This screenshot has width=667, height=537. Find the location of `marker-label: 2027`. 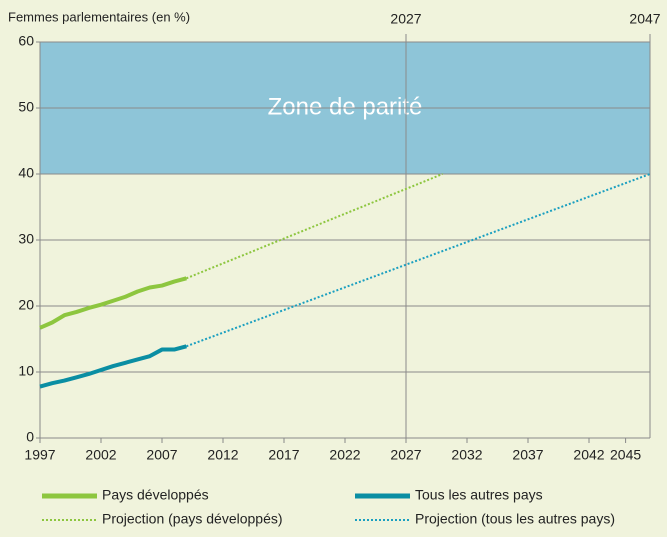

marker-label: 2027 is located at coordinates (405, 19).